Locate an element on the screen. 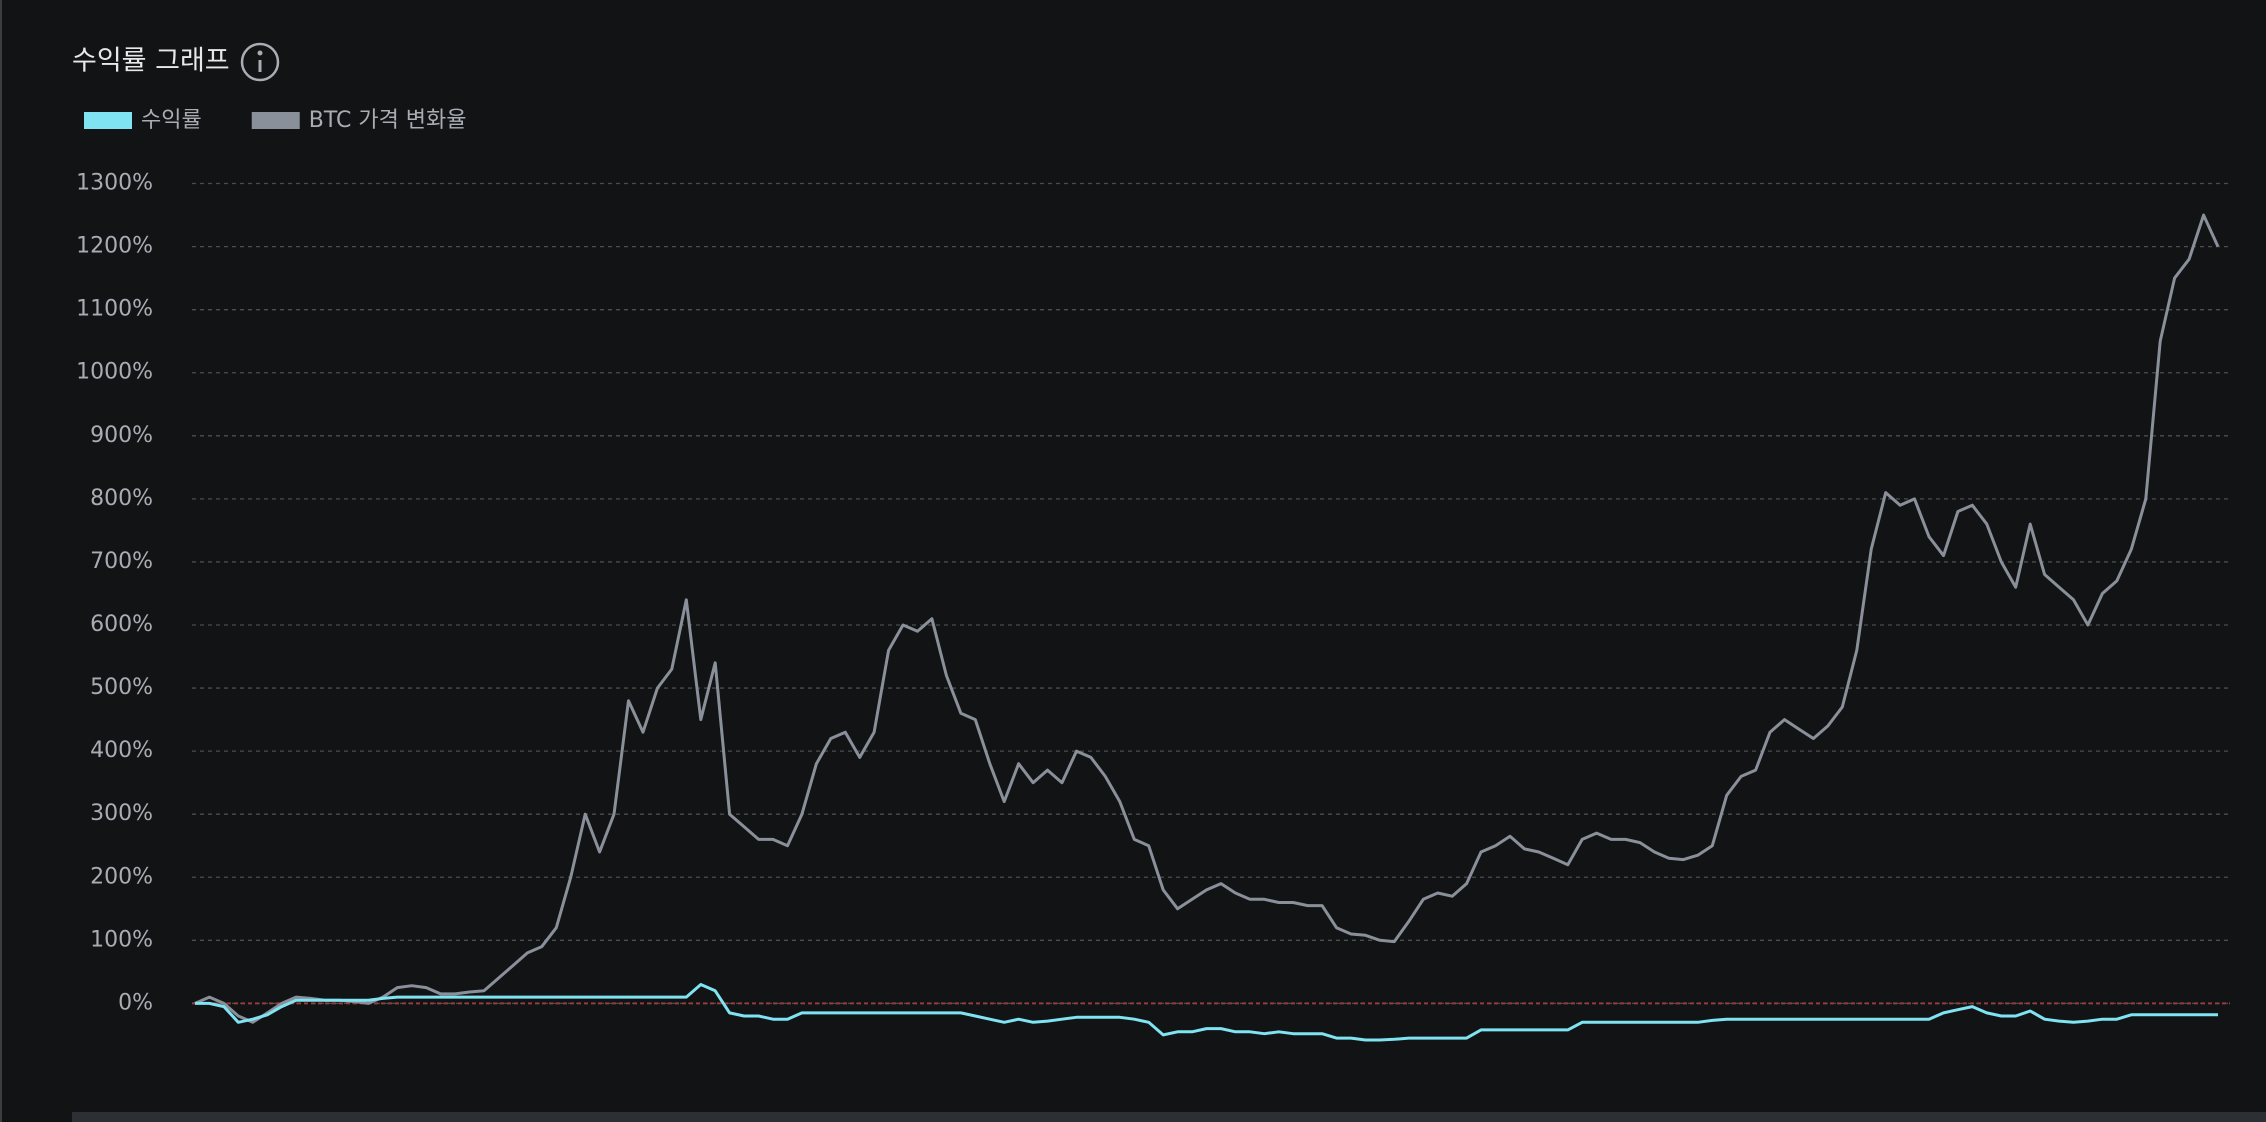  y-tick-label: 1000% is located at coordinates (114, 372).